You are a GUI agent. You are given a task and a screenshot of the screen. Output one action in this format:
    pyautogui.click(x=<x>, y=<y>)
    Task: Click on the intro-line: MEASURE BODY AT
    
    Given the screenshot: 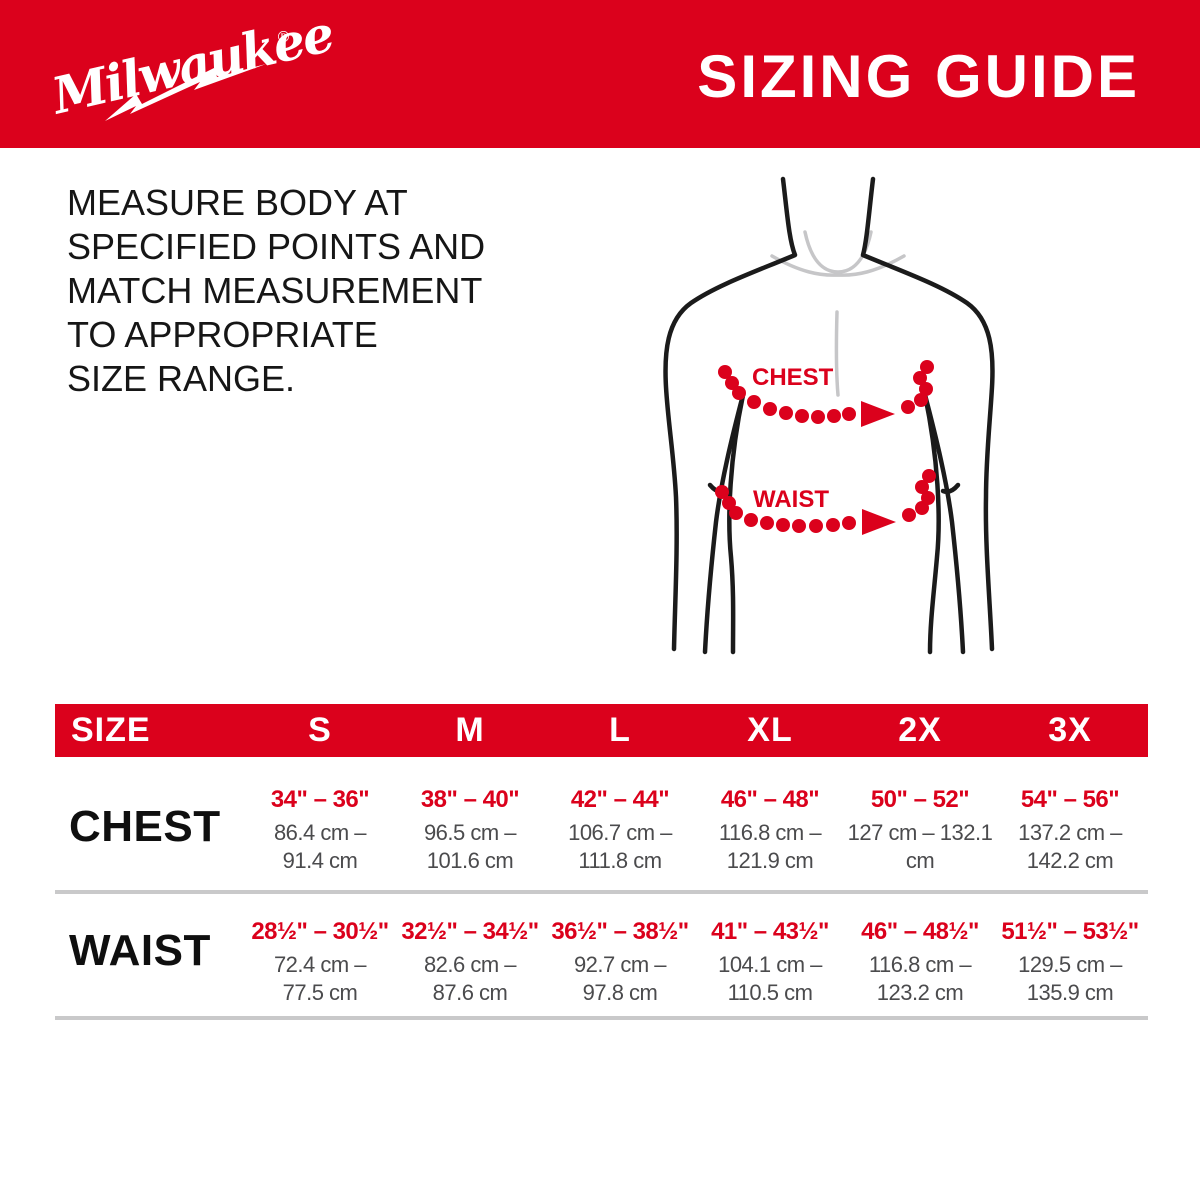 What is the action you would take?
    pyautogui.click(x=237, y=202)
    